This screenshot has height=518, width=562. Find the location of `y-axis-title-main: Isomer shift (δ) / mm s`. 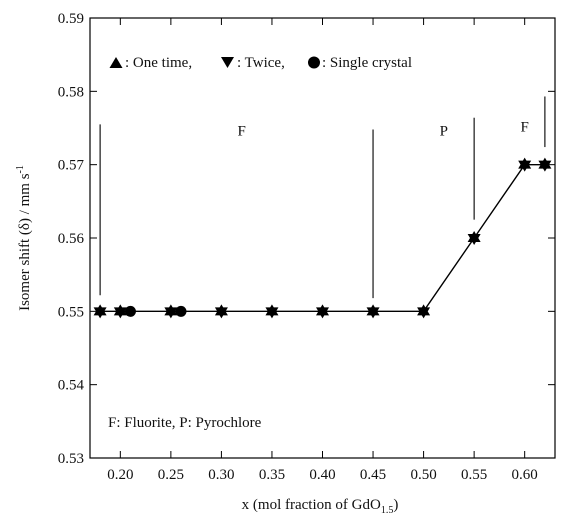

y-axis-title-main: Isomer shift (δ) / mm s is located at coordinates (25, 242).